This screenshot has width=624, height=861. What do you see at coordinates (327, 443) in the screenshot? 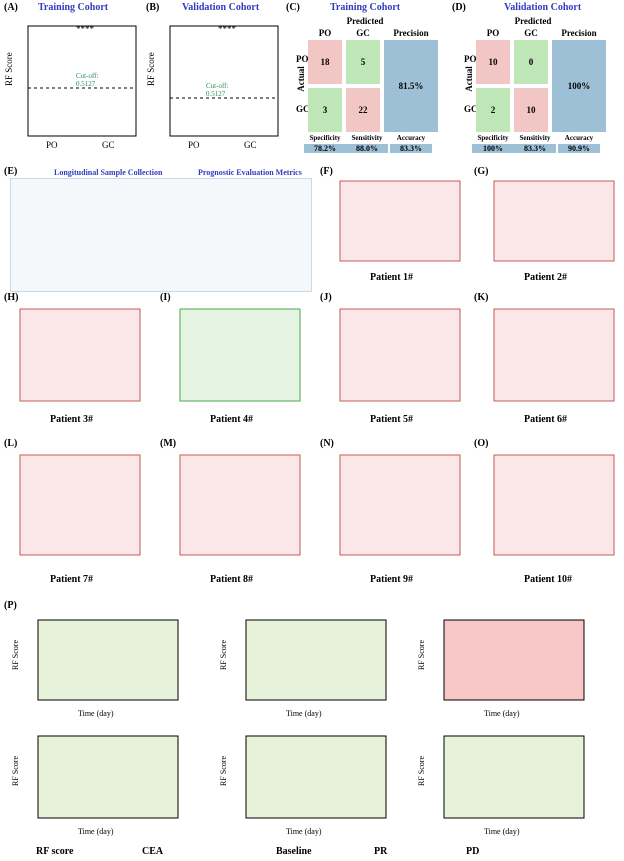
I see `panel-label-n: (N)` at bounding box center [327, 443].